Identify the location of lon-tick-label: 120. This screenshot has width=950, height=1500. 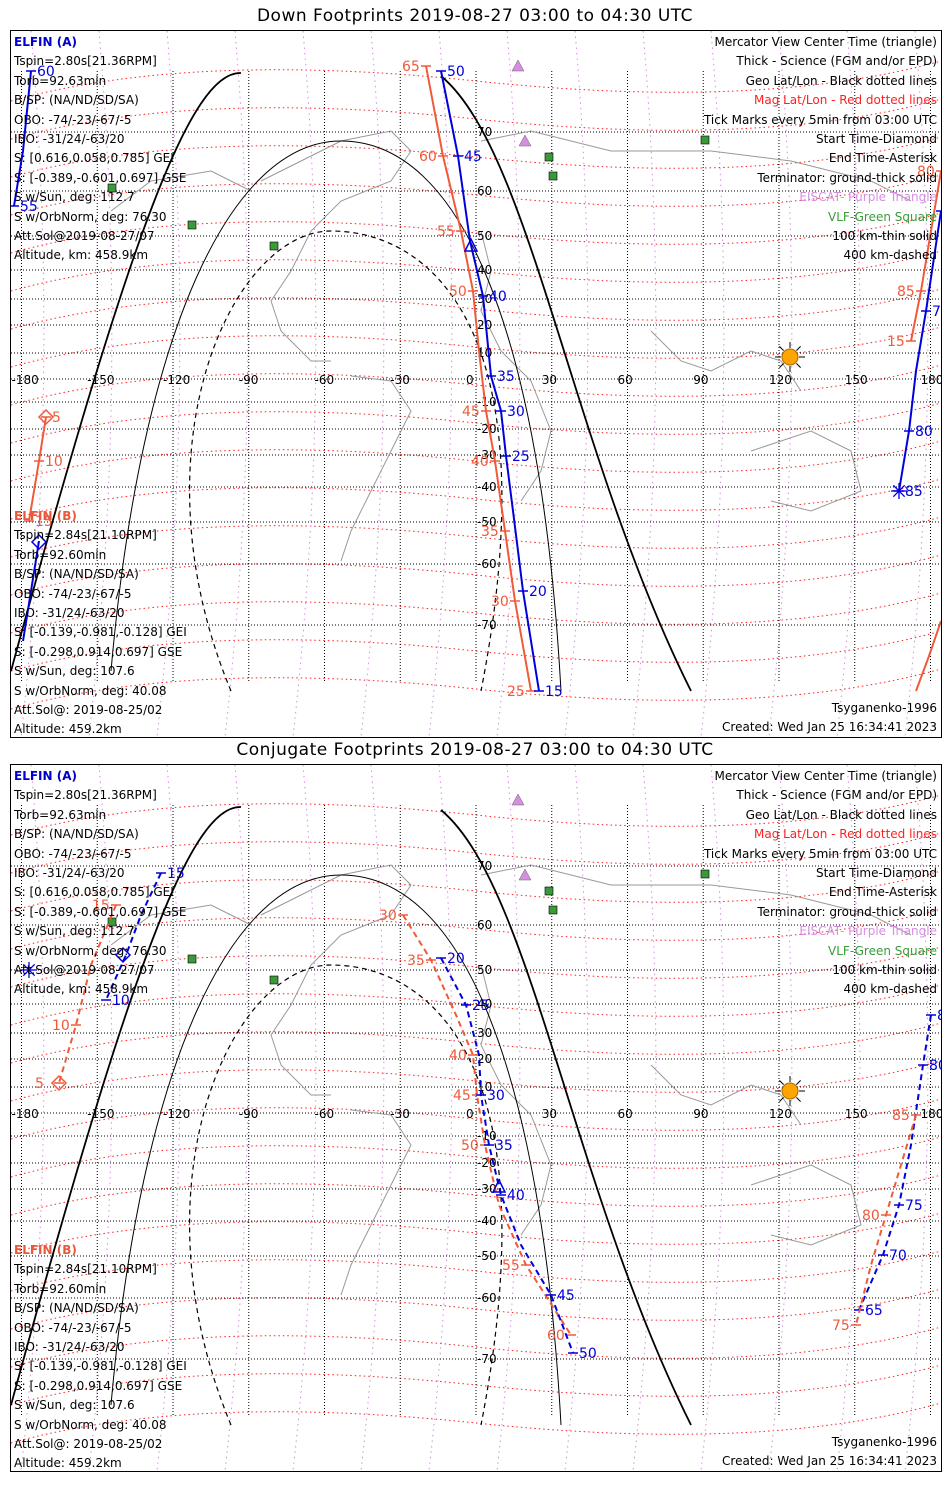
(780, 1114).